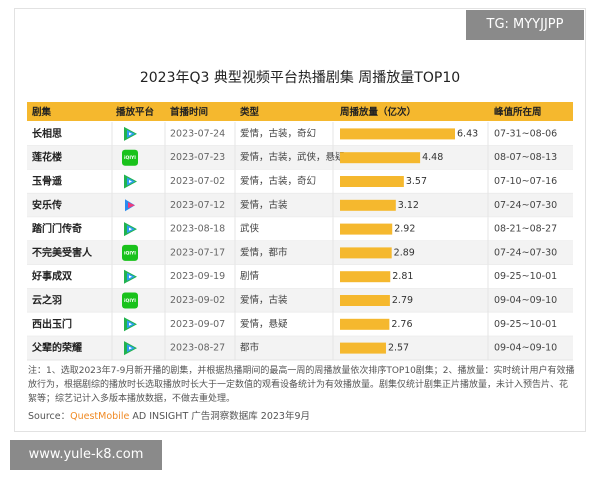 The image size is (600, 480). Describe the element at coordinates (197, 205) in the screenshot. I see `premiere-date: 2023-07-12` at that location.